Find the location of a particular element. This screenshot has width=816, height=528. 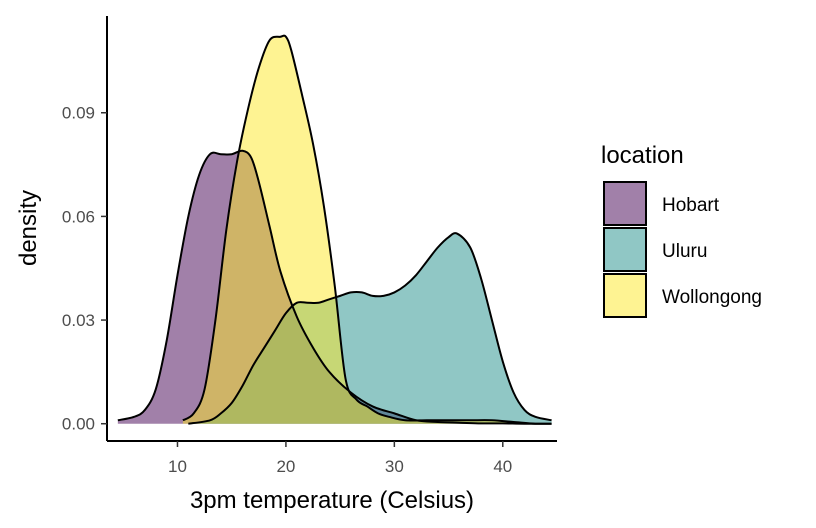

x-tick-label: 30 is located at coordinates (394, 466).